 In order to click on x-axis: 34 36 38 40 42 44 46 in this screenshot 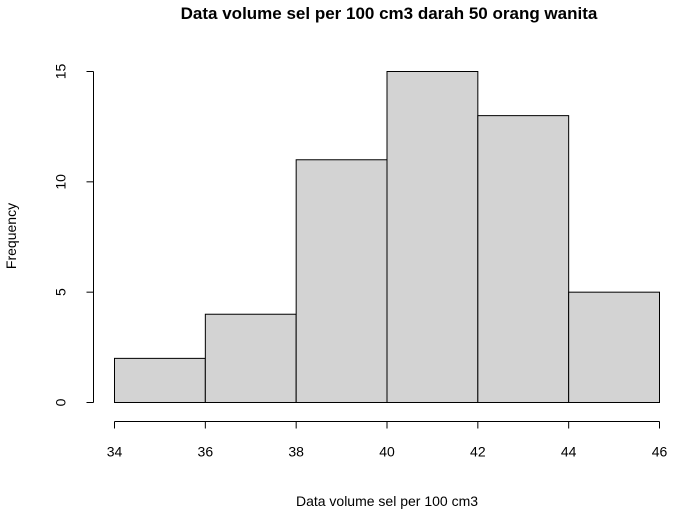, I will do `click(387, 440)`.